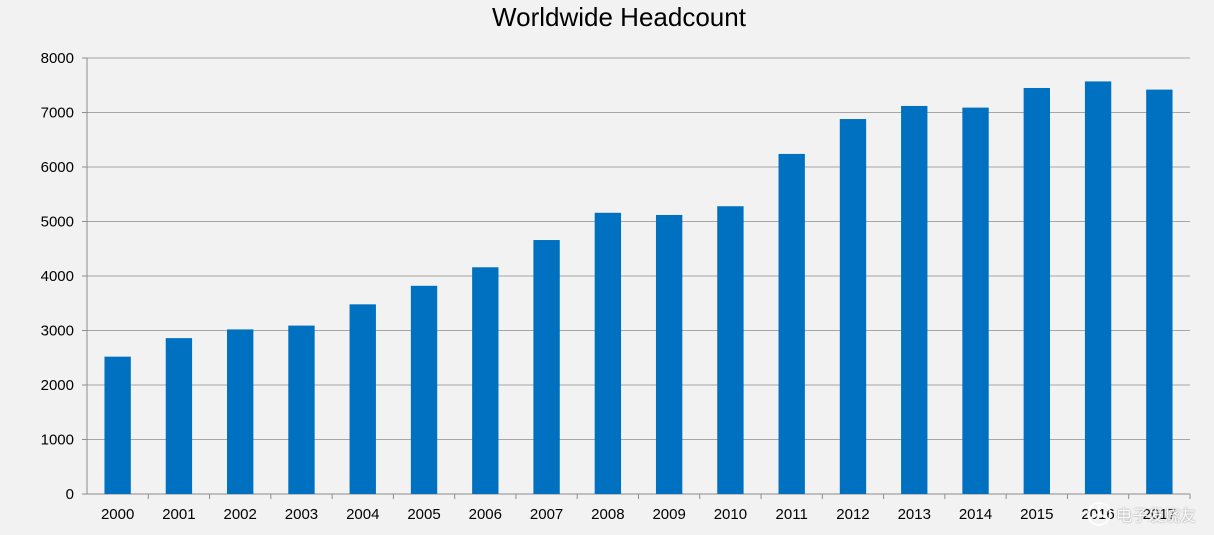 Image resolution: width=1214 pixels, height=535 pixels. Describe the element at coordinates (730, 514) in the screenshot. I see `x-tick-label: 2010` at that location.